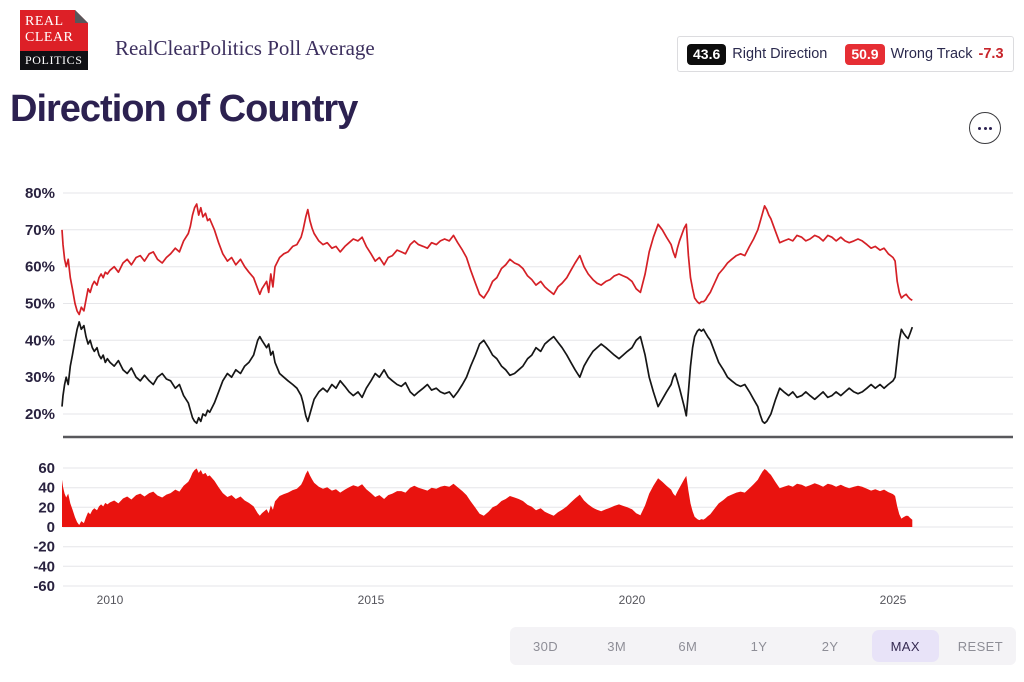 The image size is (1024, 682). What do you see at coordinates (184, 109) in the screenshot?
I see `page-title: Direction of Country` at bounding box center [184, 109].